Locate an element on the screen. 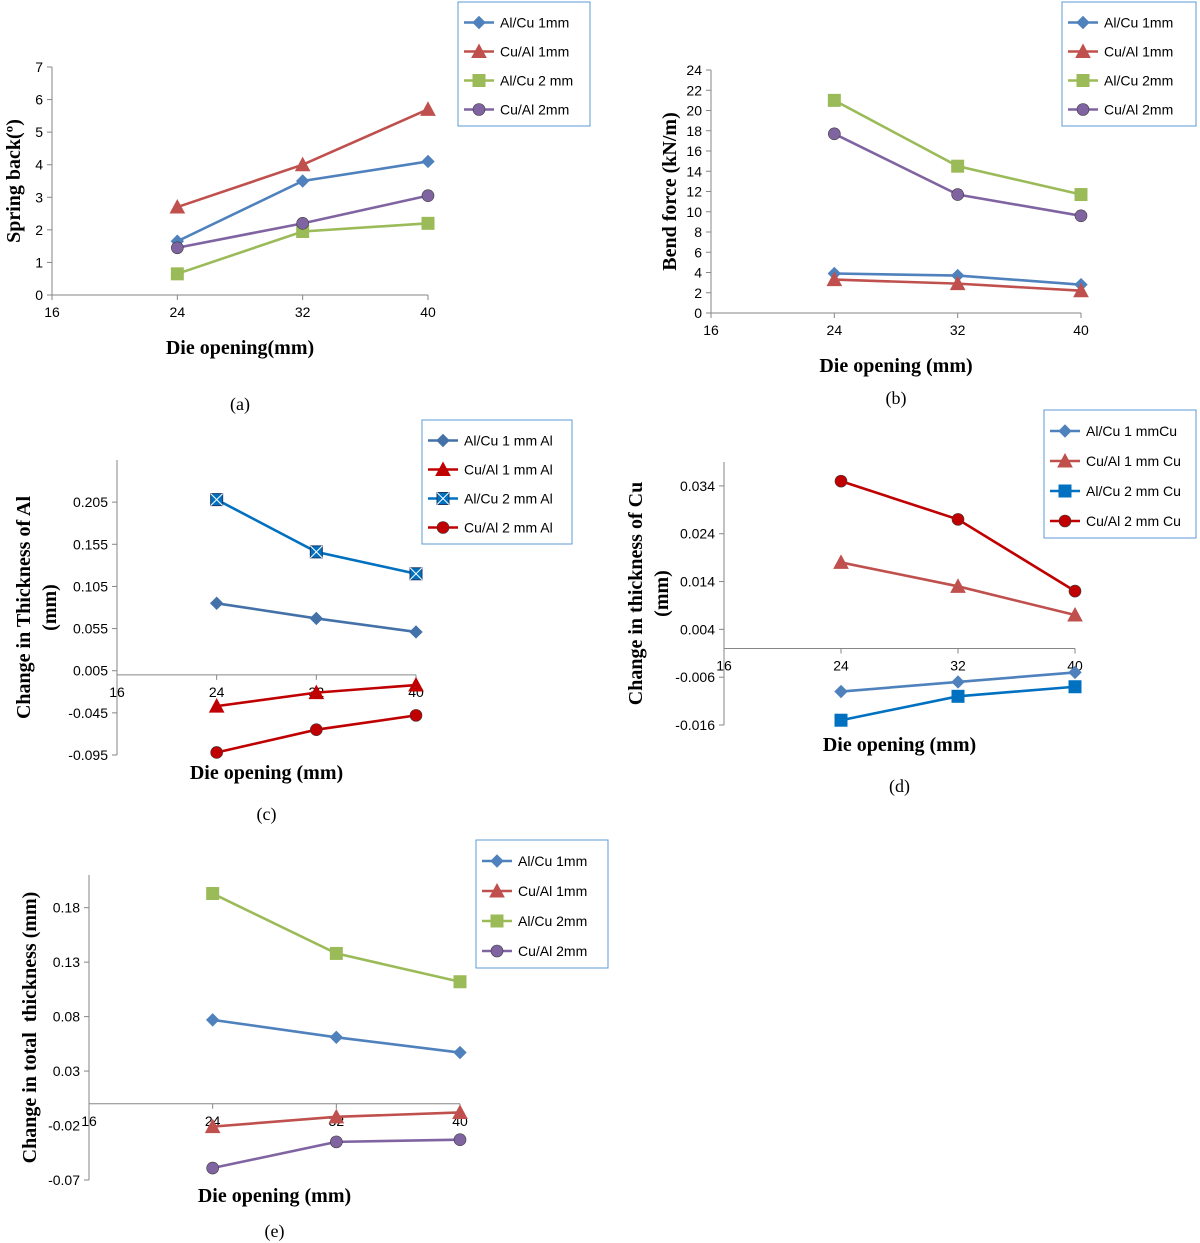 The image size is (1200, 1243). y-tick-label: 18 is located at coordinates (694, 131).